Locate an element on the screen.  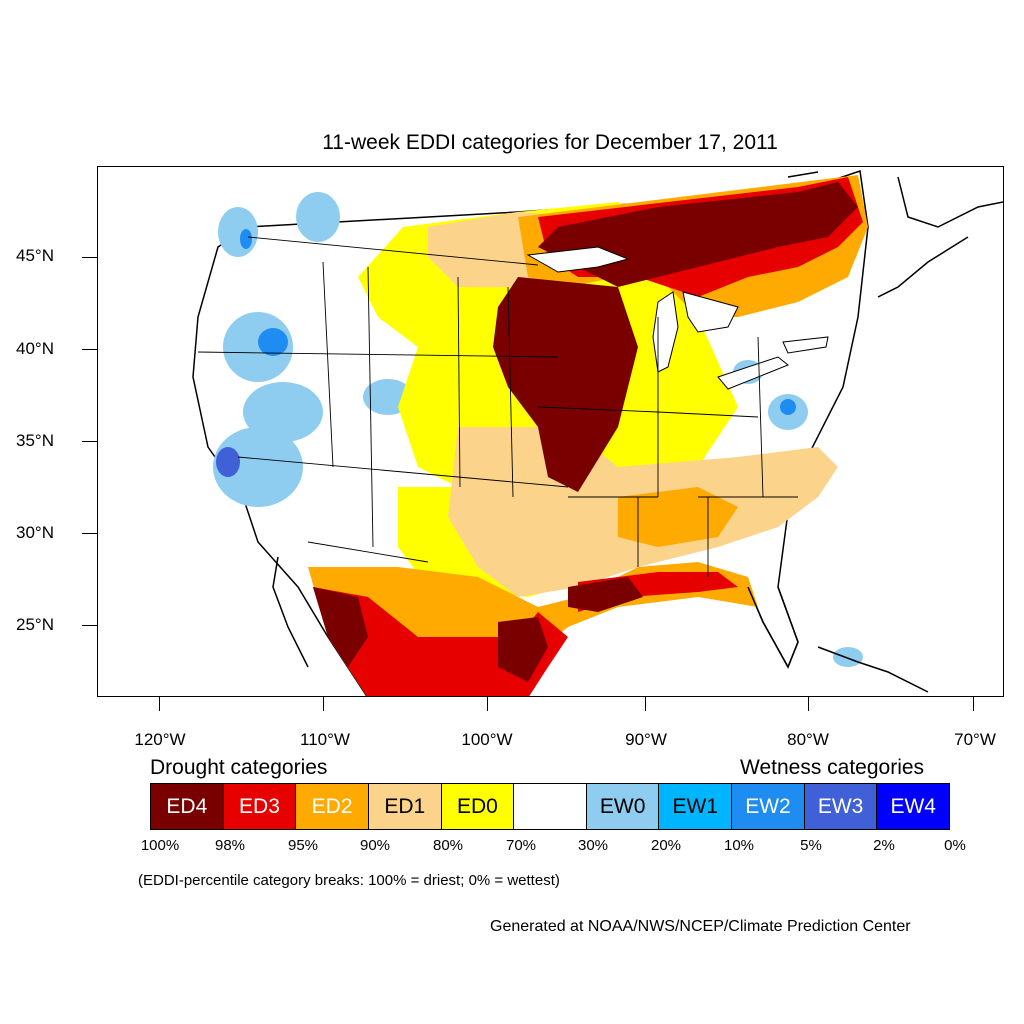
legend-ed4: ED4 is located at coordinates (187, 806).